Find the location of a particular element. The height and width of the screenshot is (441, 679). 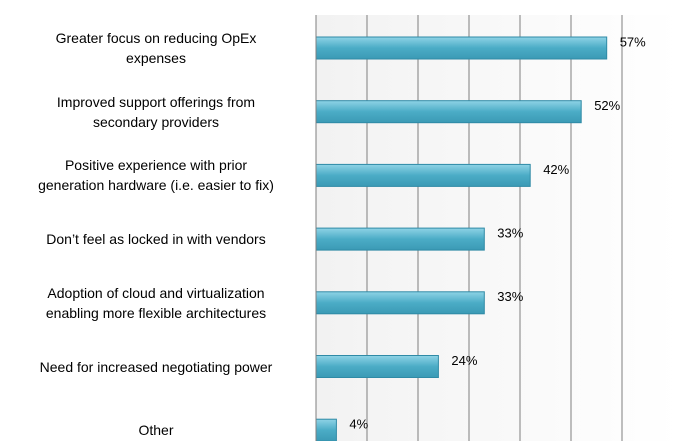

value-label: 52% is located at coordinates (607, 105).